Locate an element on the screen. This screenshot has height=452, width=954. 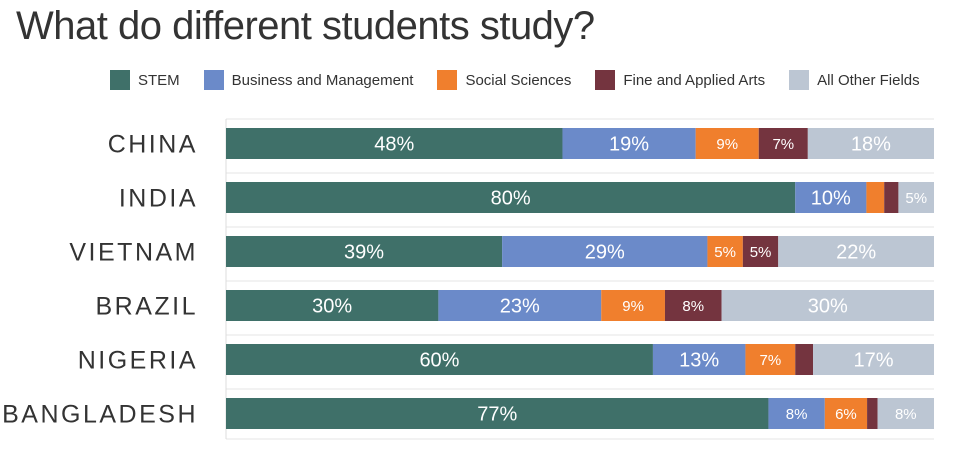
bar-china-fine-and-applied-arts is located at coordinates (783, 143).